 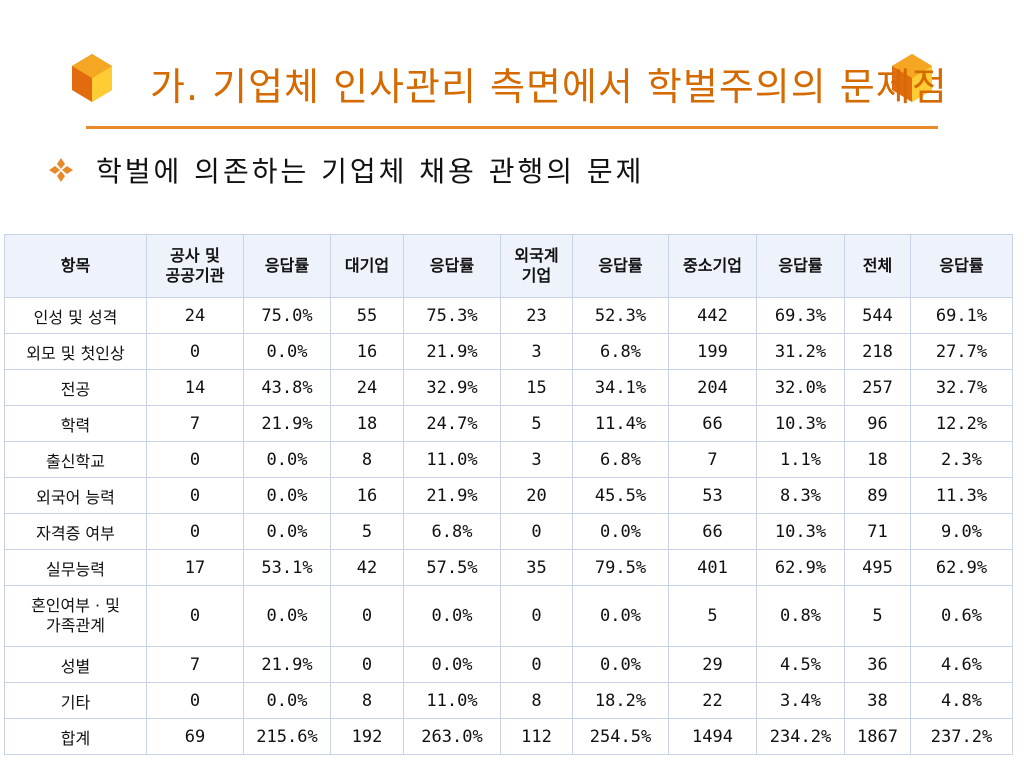 What do you see at coordinates (961, 351) in the screenshot?
I see `table-cell: 27.7%` at bounding box center [961, 351].